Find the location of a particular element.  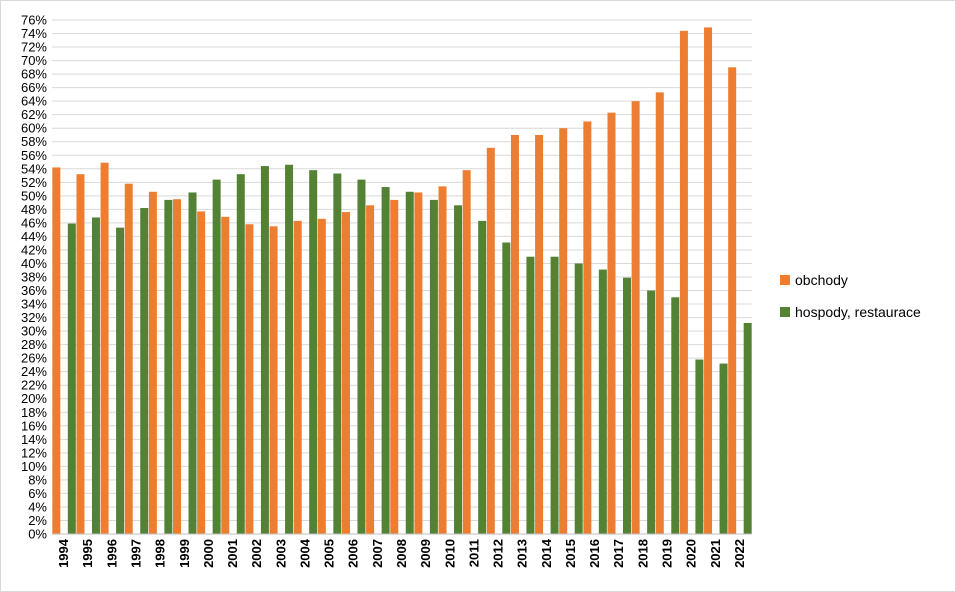

x-tick-label: 2006 is located at coordinates (353, 553).